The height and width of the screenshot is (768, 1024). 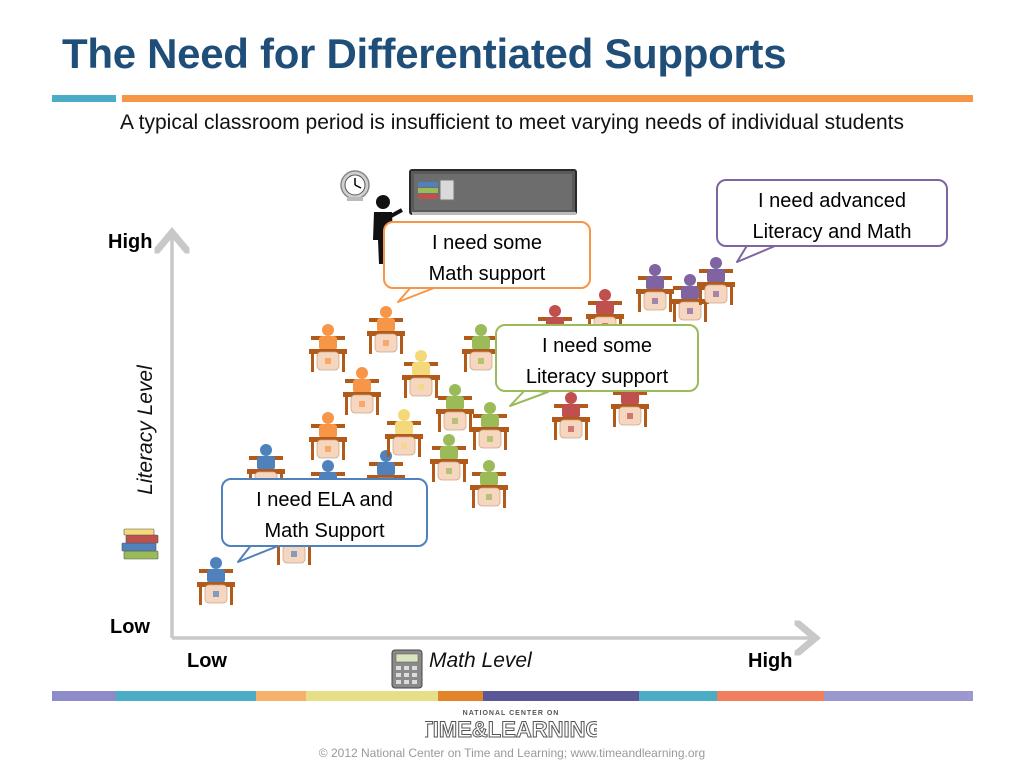 What do you see at coordinates (355, 185) in the screenshot?
I see `clock-icon` at bounding box center [355, 185].